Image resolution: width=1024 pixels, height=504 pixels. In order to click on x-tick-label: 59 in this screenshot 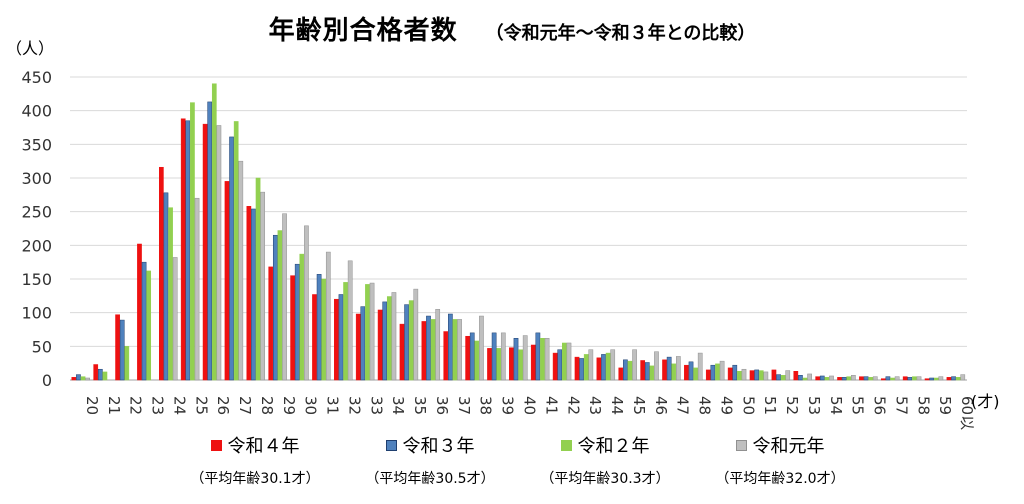, I will do `click(945, 405)`.